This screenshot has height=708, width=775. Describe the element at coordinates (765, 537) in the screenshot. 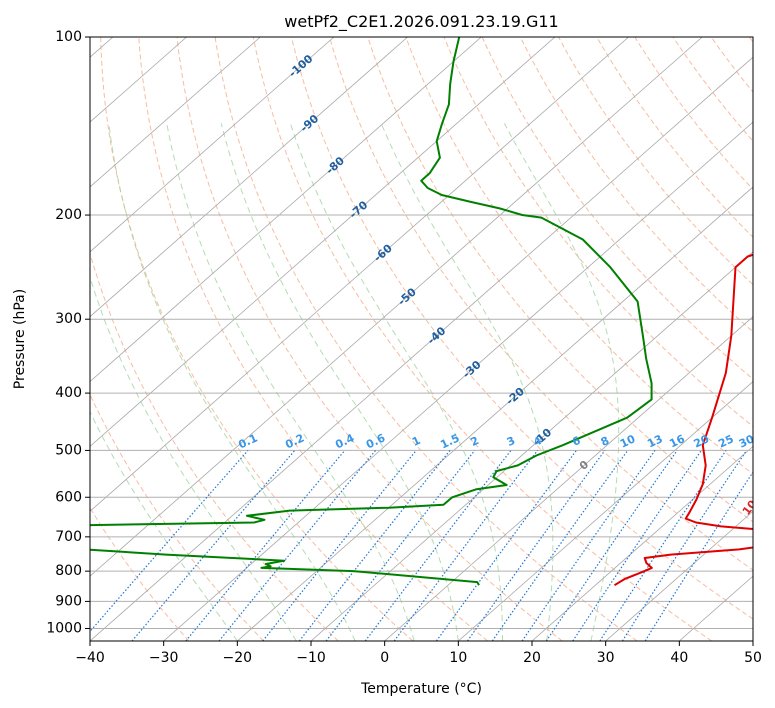

I see `dry-adiabat-label: 20` at that location.